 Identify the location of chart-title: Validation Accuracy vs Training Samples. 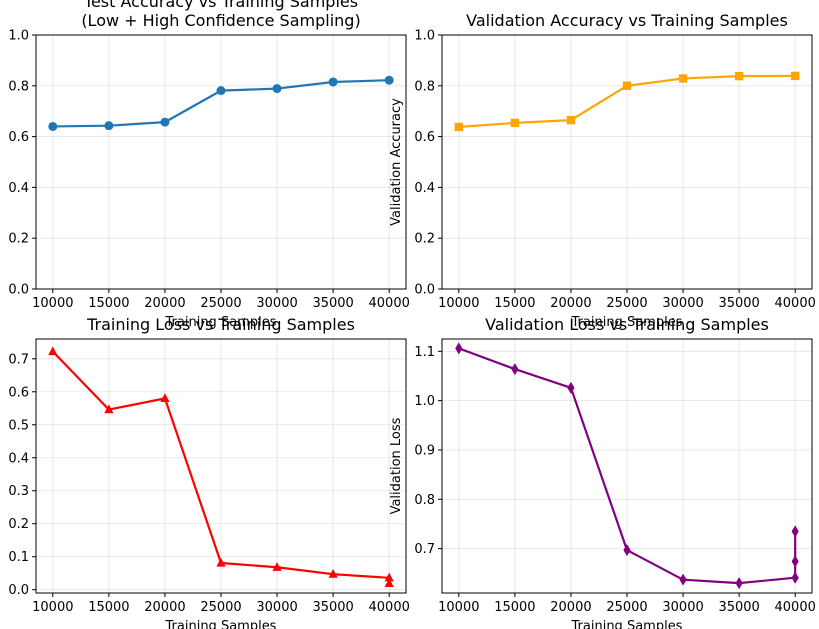
(627, 20).